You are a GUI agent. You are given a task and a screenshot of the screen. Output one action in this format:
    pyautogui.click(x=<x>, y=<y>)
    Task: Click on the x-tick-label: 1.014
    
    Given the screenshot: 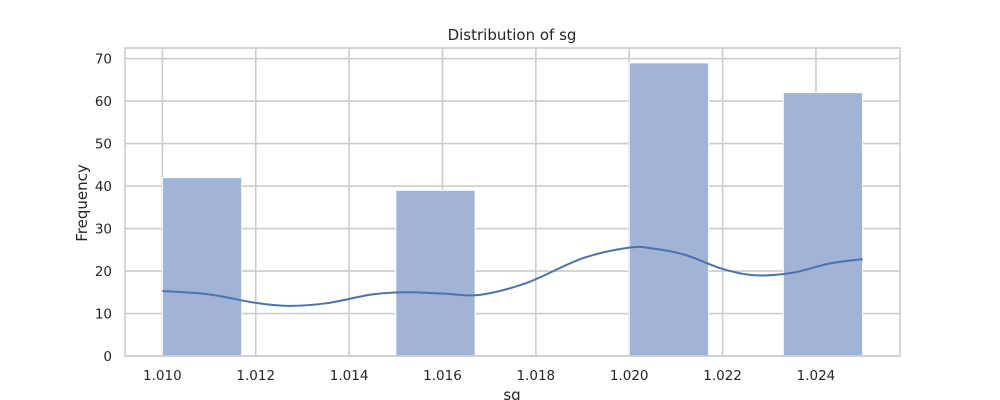 What is the action you would take?
    pyautogui.click(x=349, y=376)
    